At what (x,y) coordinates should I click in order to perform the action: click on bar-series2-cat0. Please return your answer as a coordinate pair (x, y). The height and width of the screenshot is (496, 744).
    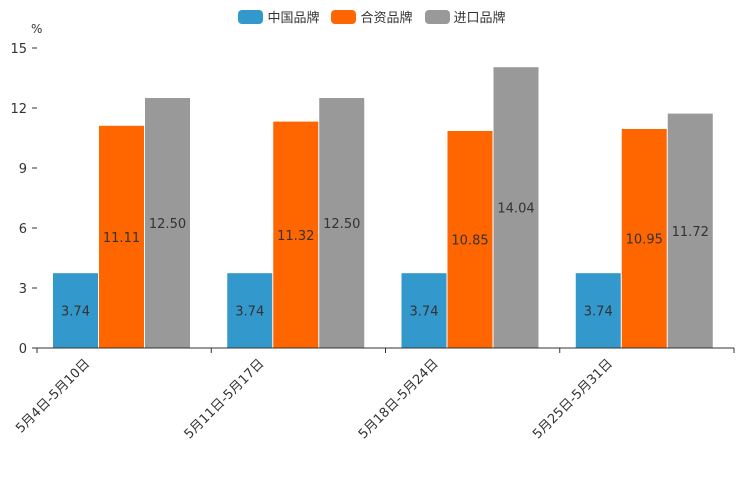
    Looking at the image, I should click on (167, 223).